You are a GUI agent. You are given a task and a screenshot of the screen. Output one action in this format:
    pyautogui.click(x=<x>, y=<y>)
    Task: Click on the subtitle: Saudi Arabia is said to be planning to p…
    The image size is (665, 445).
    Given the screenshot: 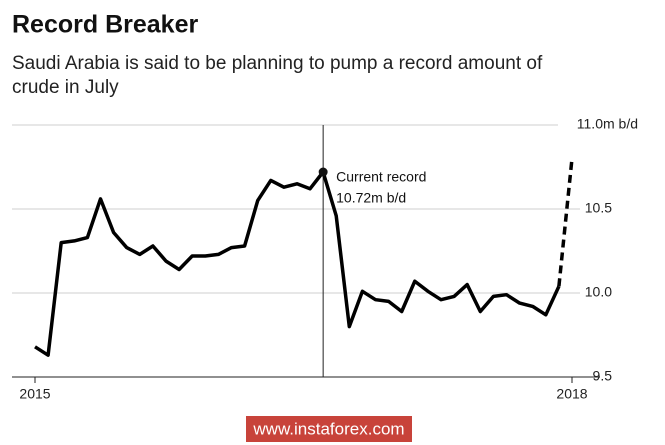 What is the action you would take?
    pyautogui.click(x=277, y=63)
    